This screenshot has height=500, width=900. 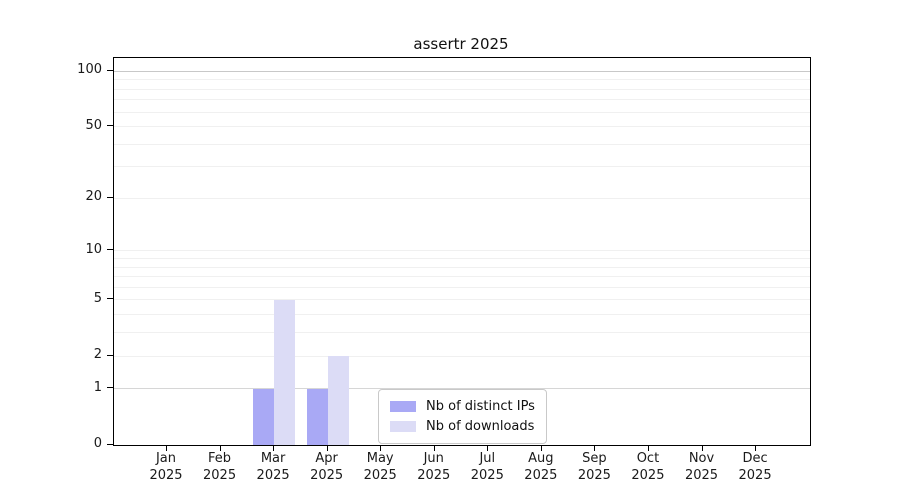 What do you see at coordinates (93, 249) in the screenshot?
I see `y-tick-label: 10` at bounding box center [93, 249].